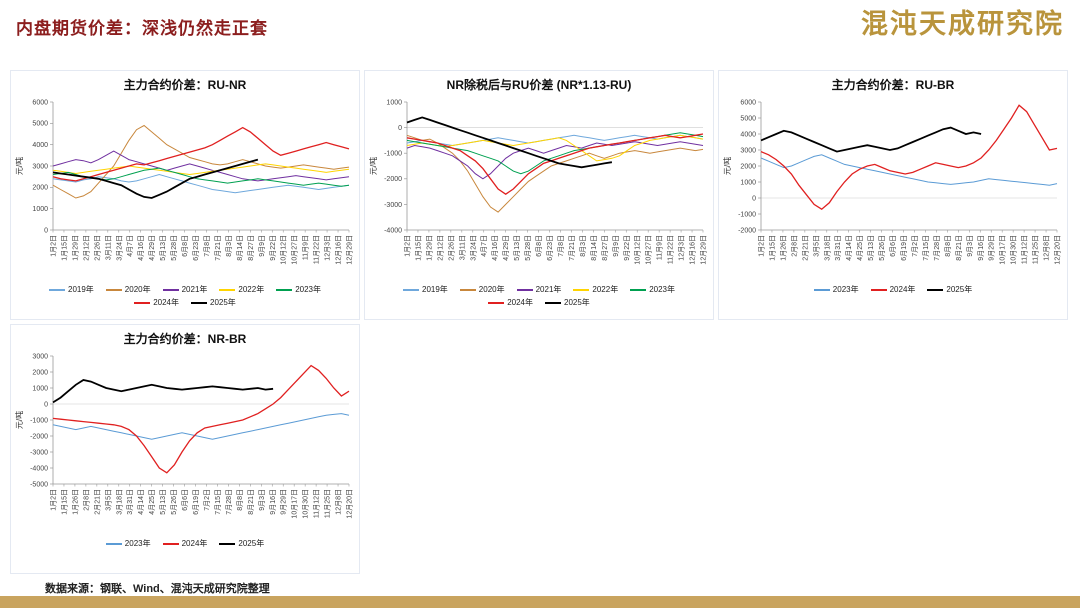 This screenshot has height=608, width=1080. What do you see at coordinates (284, 502) in the screenshot?
I see `svg-text: 9月29日` at bounding box center [284, 502].